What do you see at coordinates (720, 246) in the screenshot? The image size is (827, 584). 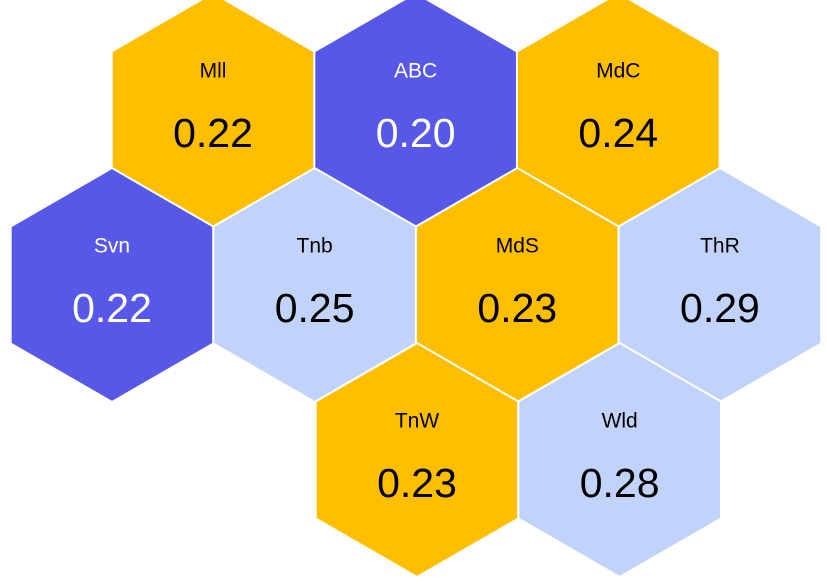 I see `tile-label: ThR` at bounding box center [720, 246].